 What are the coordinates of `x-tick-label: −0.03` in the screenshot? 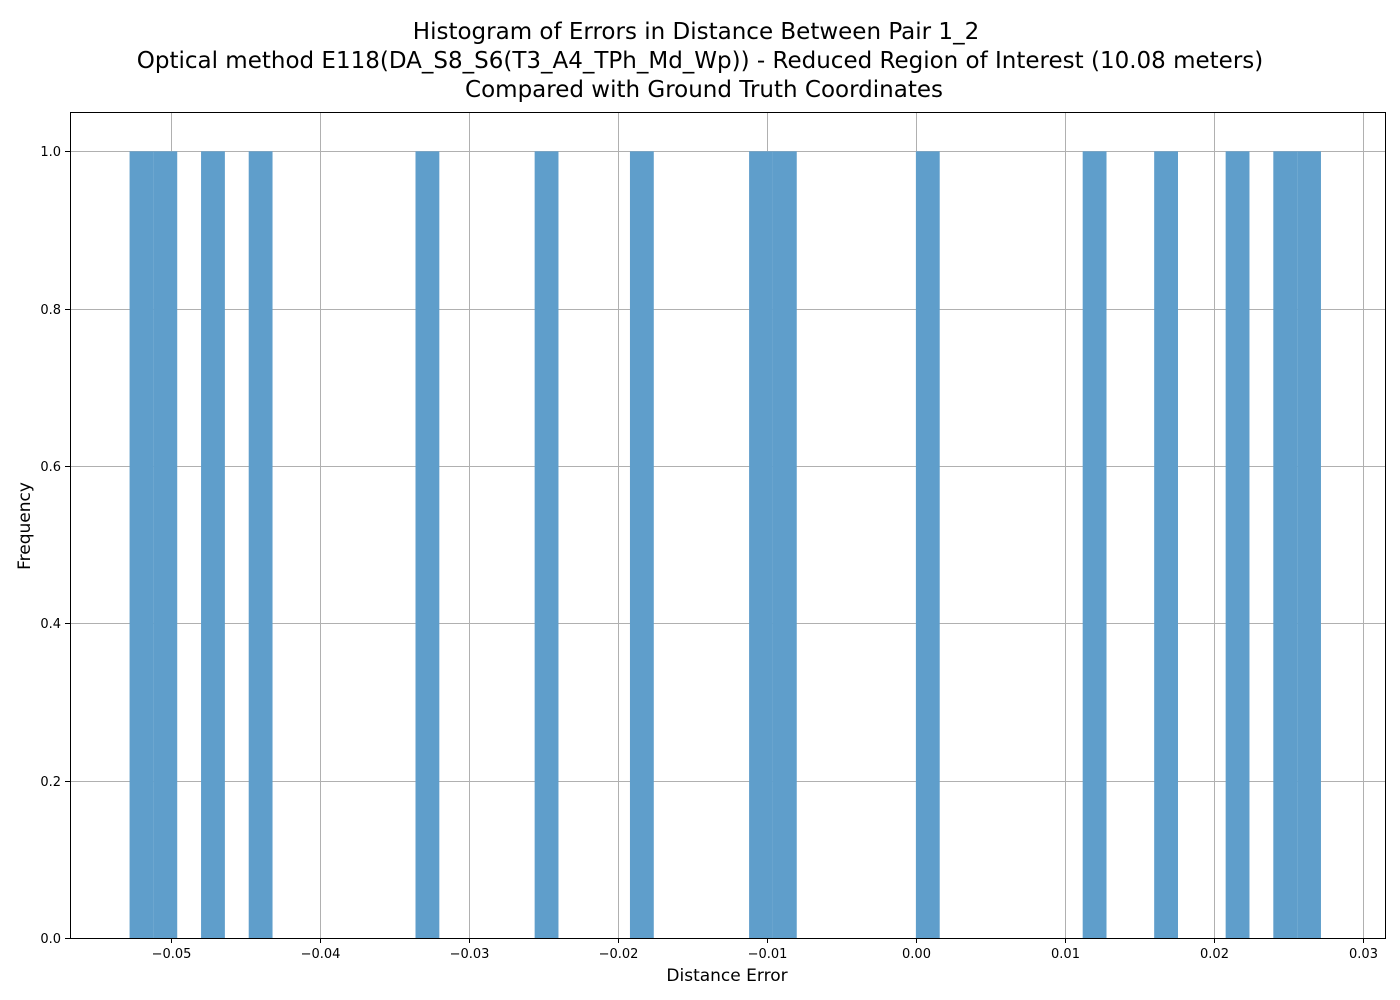 It's located at (470, 954).